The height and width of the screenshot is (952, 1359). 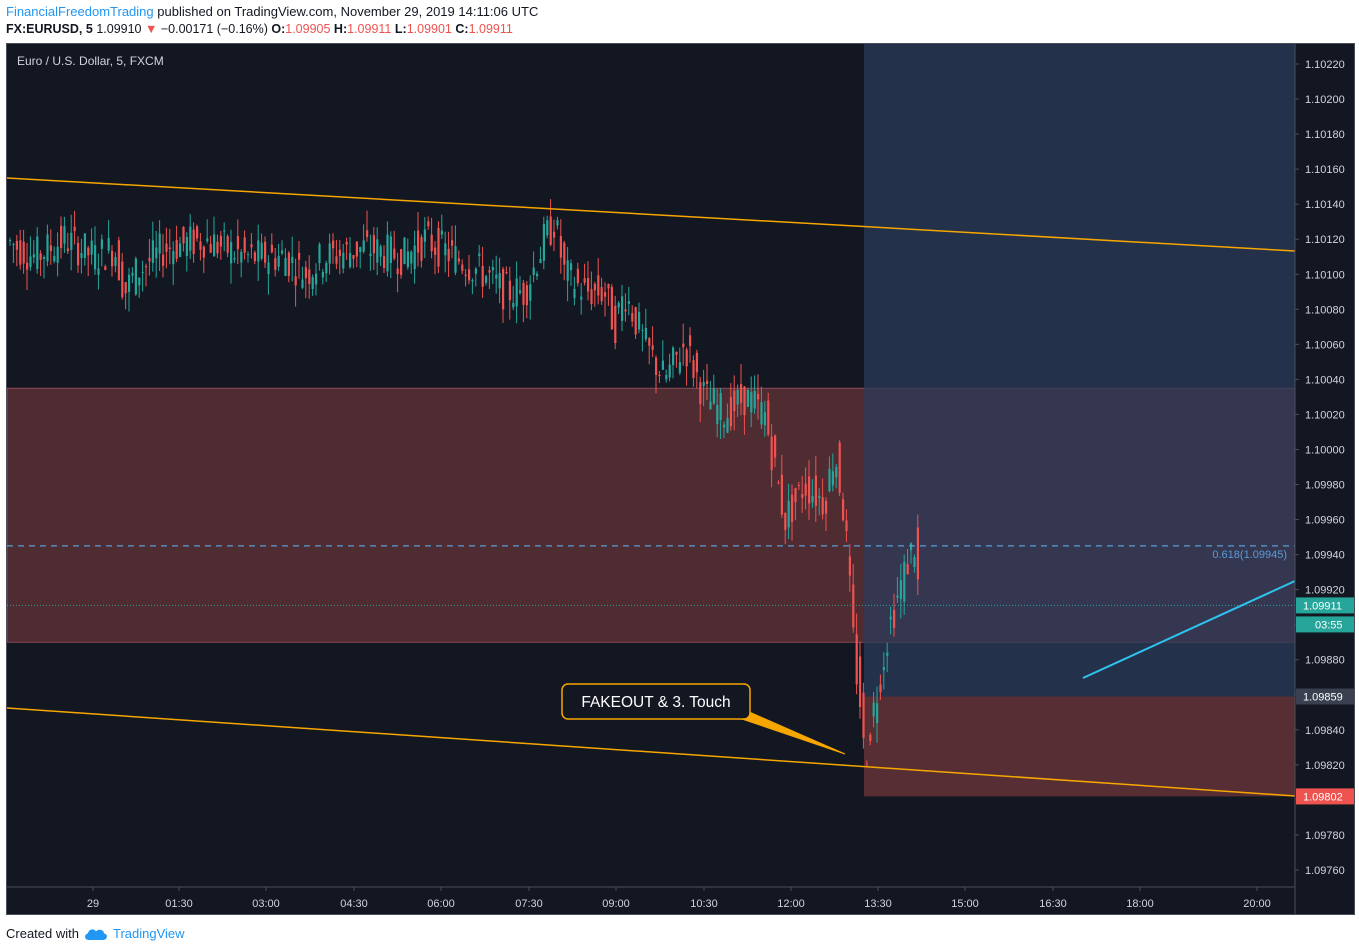 I want to click on upper-trendline, so click(x=651, y=214).